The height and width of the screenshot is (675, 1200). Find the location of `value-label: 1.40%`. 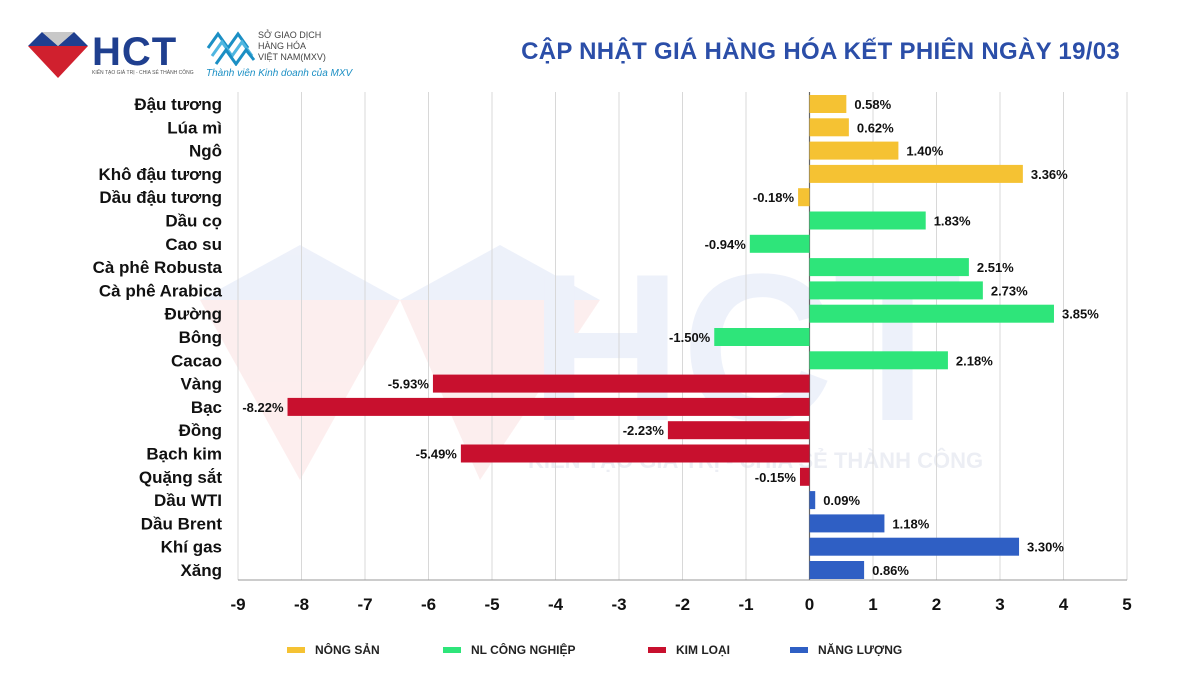

value-label: 1.40% is located at coordinates (924, 151).